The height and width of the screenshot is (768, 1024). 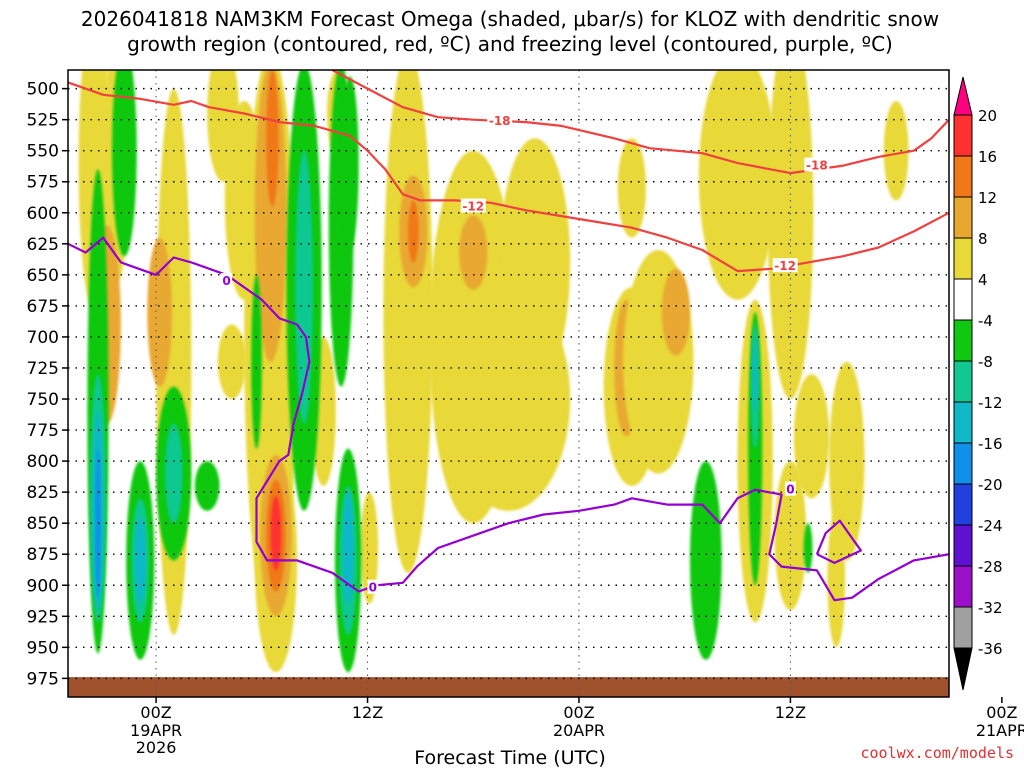 I want to click on y-tick-label: 850, so click(x=43, y=524).